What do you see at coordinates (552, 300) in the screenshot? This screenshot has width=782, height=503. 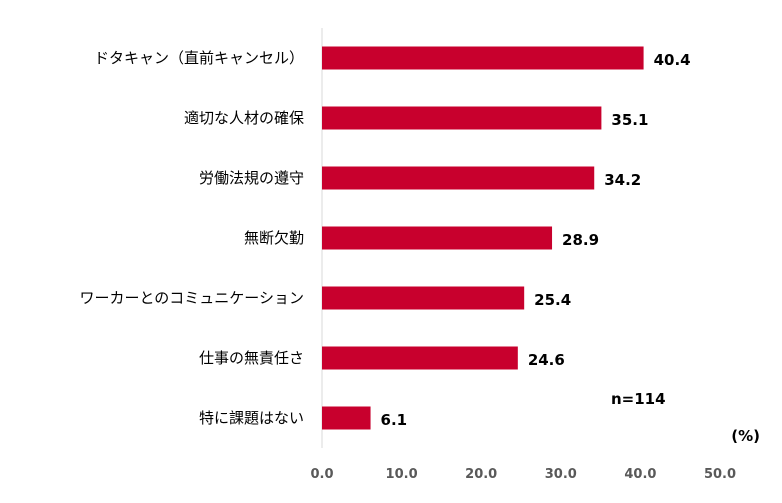 I see `value-label-4: 25.4` at bounding box center [552, 300].